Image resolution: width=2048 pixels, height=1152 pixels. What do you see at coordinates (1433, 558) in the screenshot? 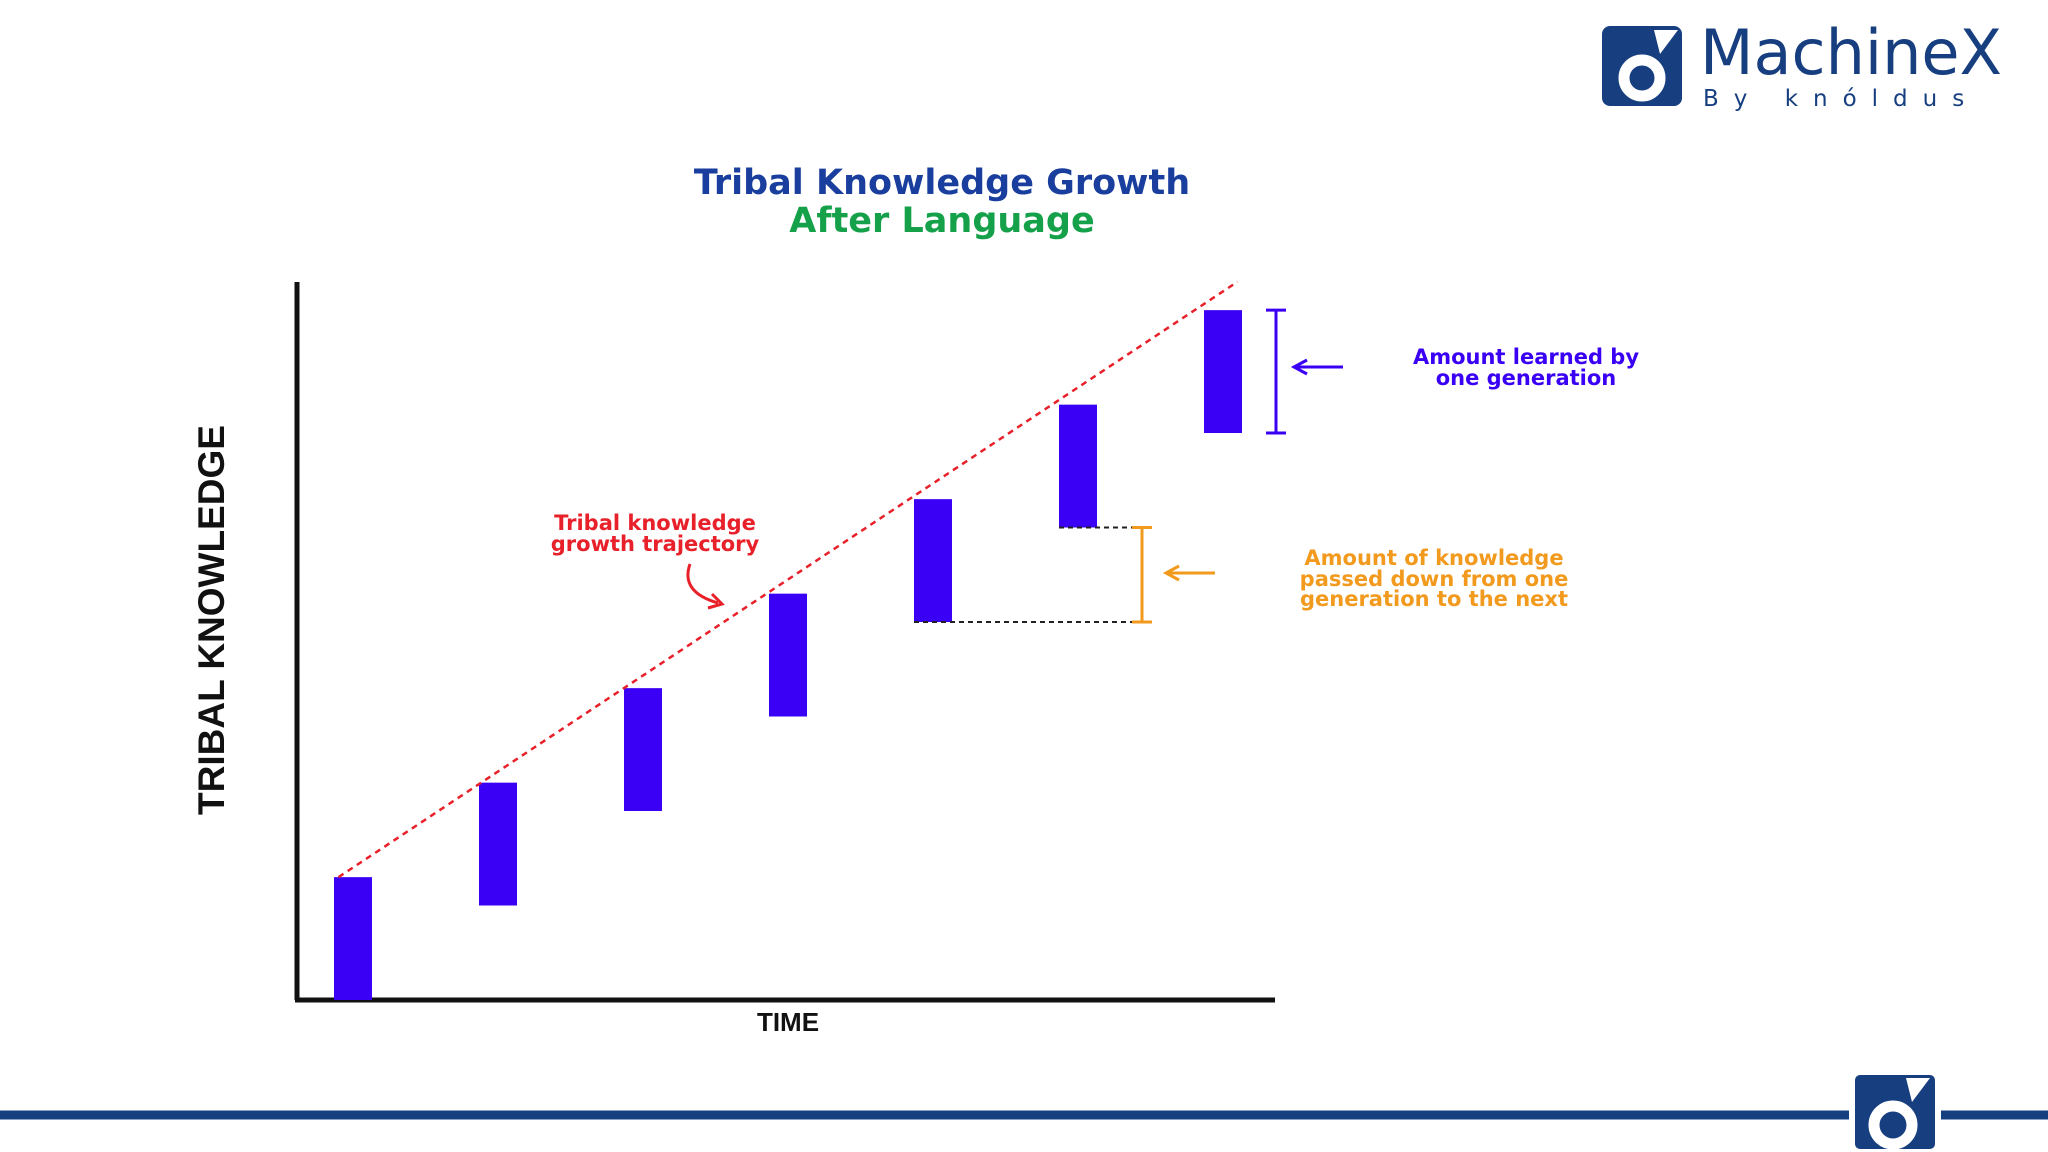
I see `passed-label-line1: Amount of knowledge` at bounding box center [1433, 558].